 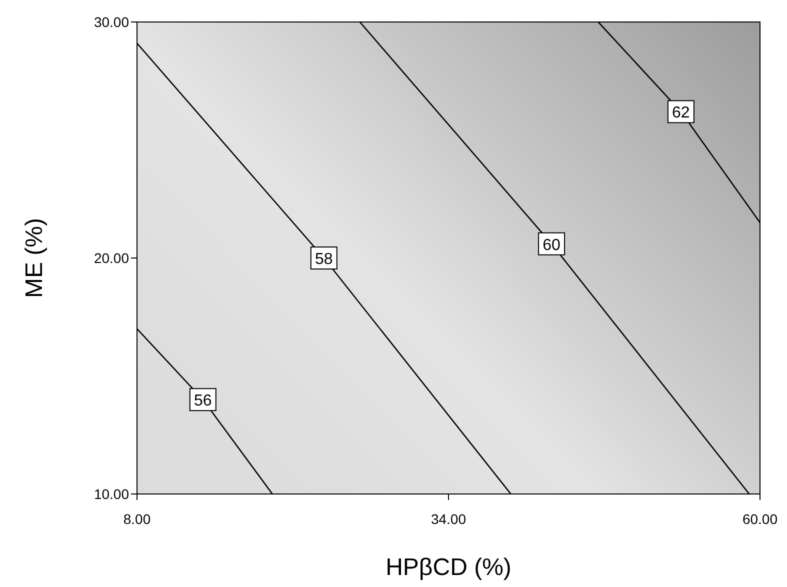 I want to click on series-label: 56, so click(x=203, y=401).